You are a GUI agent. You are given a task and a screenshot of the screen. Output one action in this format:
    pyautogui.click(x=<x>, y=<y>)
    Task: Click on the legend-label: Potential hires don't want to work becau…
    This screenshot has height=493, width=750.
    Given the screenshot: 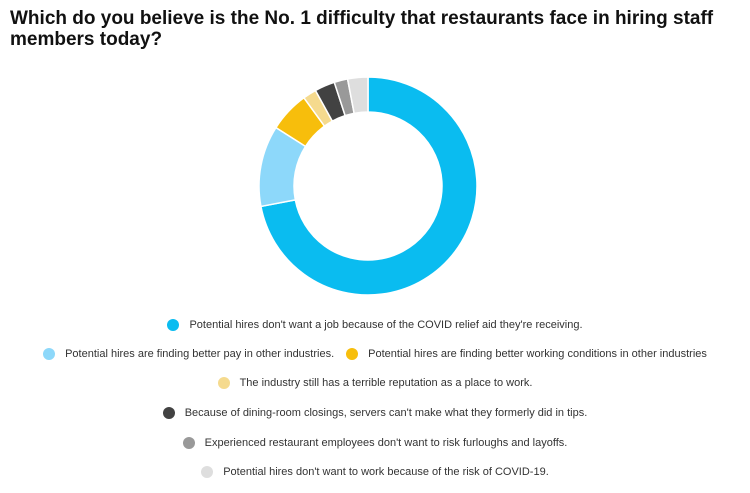 What is the action you would take?
    pyautogui.click(x=386, y=472)
    